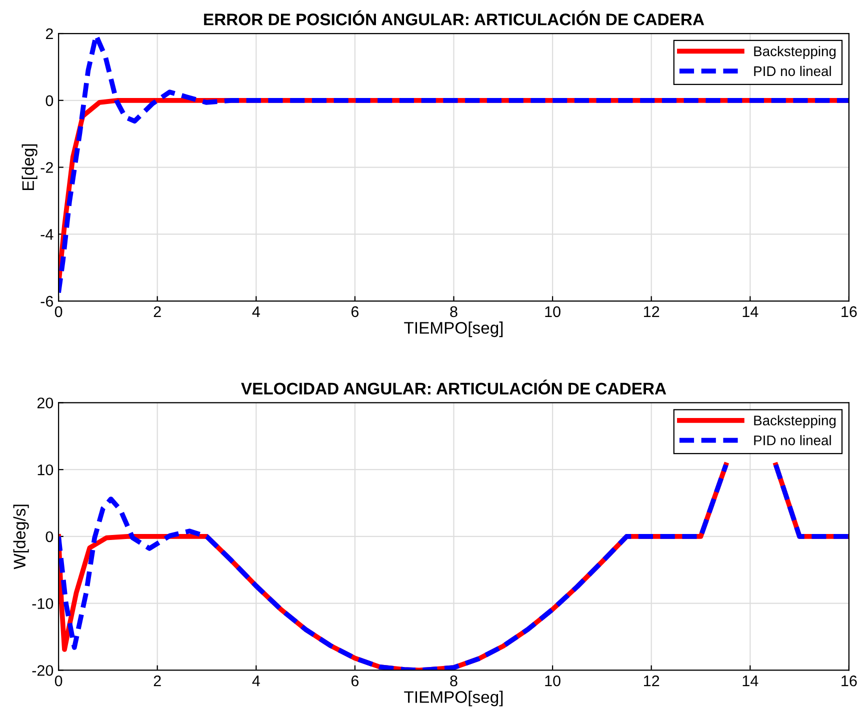 This screenshot has width=861, height=713. What do you see at coordinates (46, 167) in the screenshot?
I see `y-tick-label: -2` at bounding box center [46, 167].